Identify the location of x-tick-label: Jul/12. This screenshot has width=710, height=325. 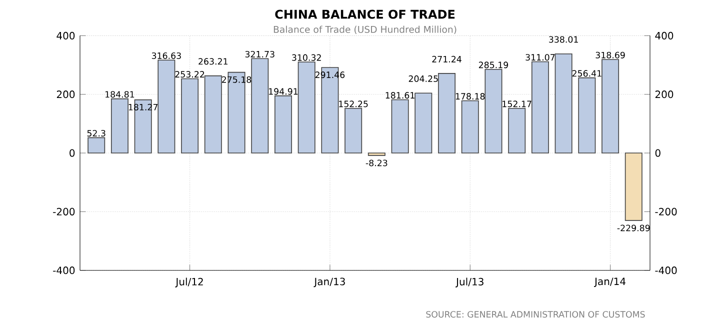
(189, 283).